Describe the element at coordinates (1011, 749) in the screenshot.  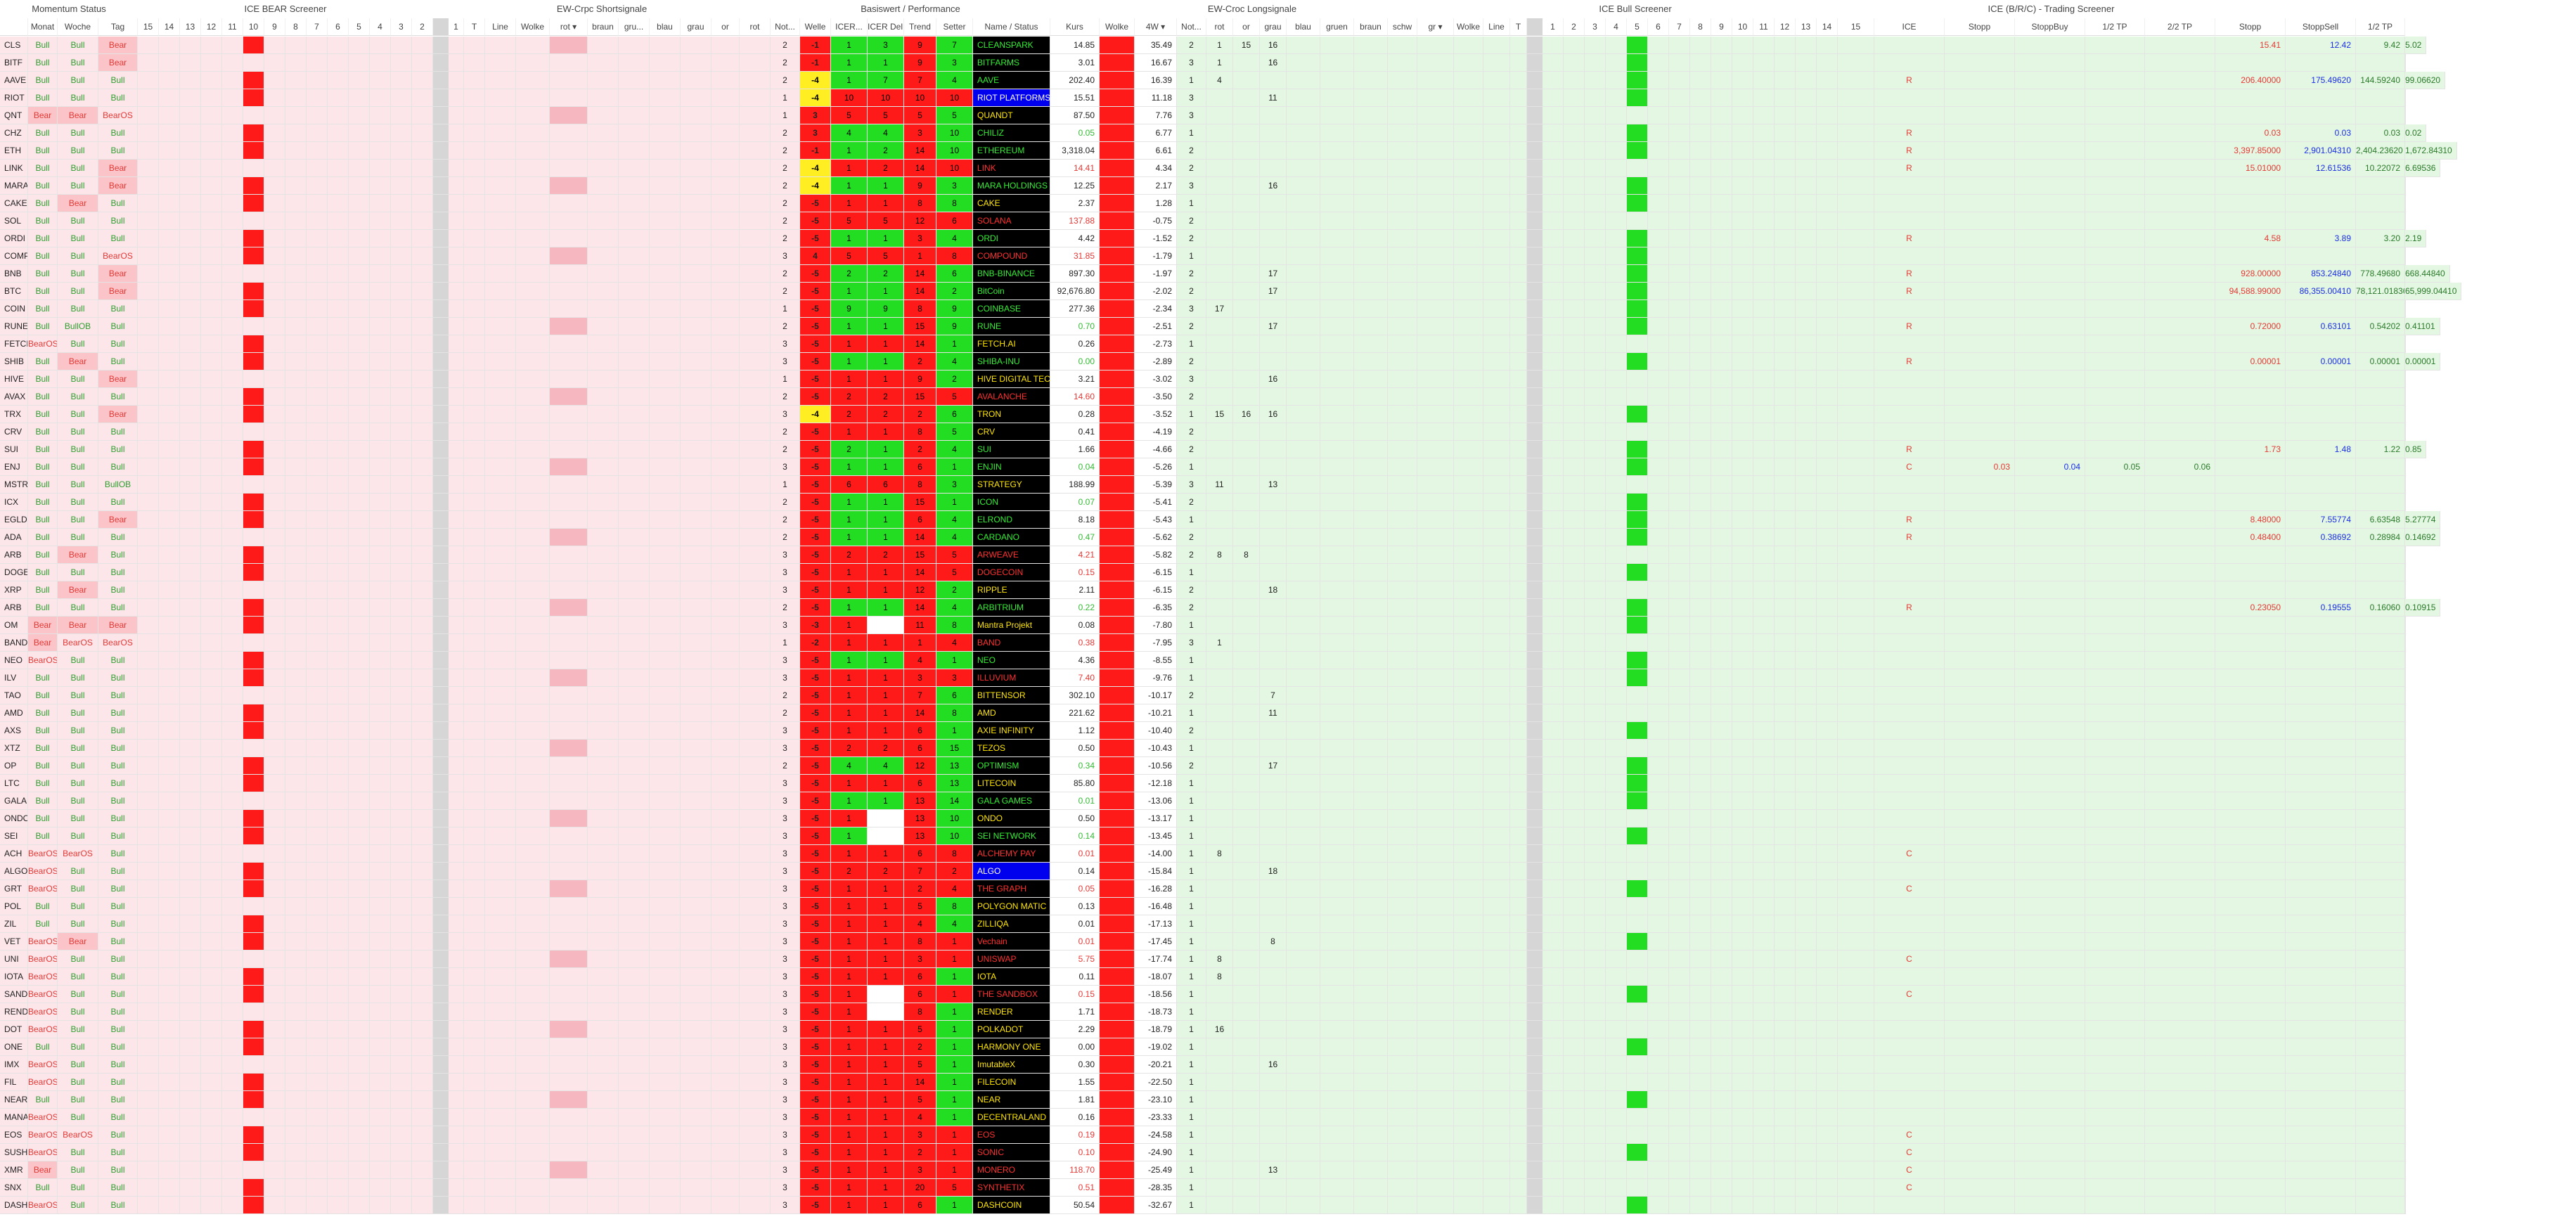
I see `asset-name: TEZOS` at that location.